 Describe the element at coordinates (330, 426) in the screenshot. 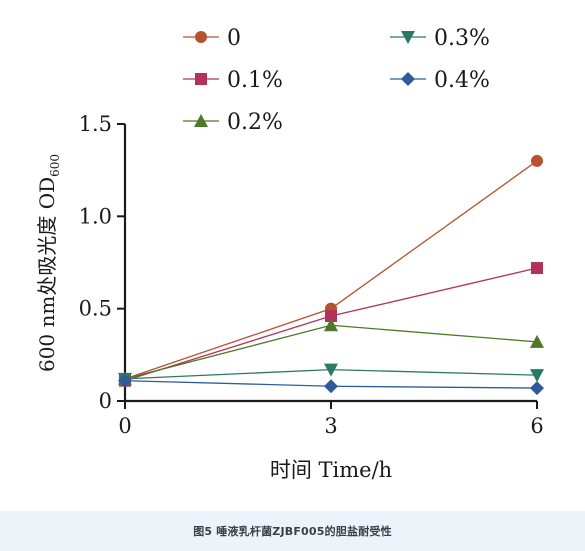

I see `x-tick-label: 3` at that location.